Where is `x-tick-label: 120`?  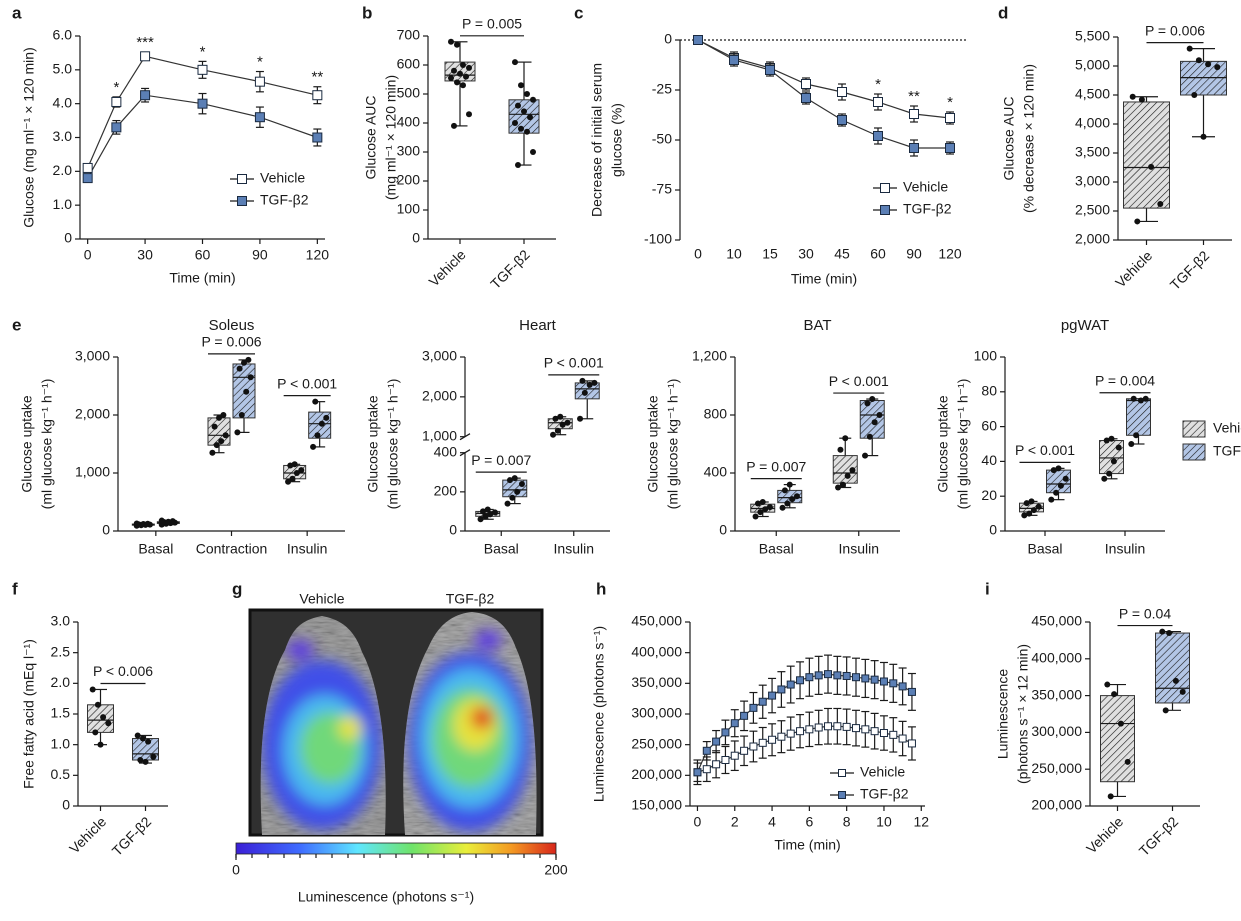
x-tick-label: 120 is located at coordinates (318, 255).